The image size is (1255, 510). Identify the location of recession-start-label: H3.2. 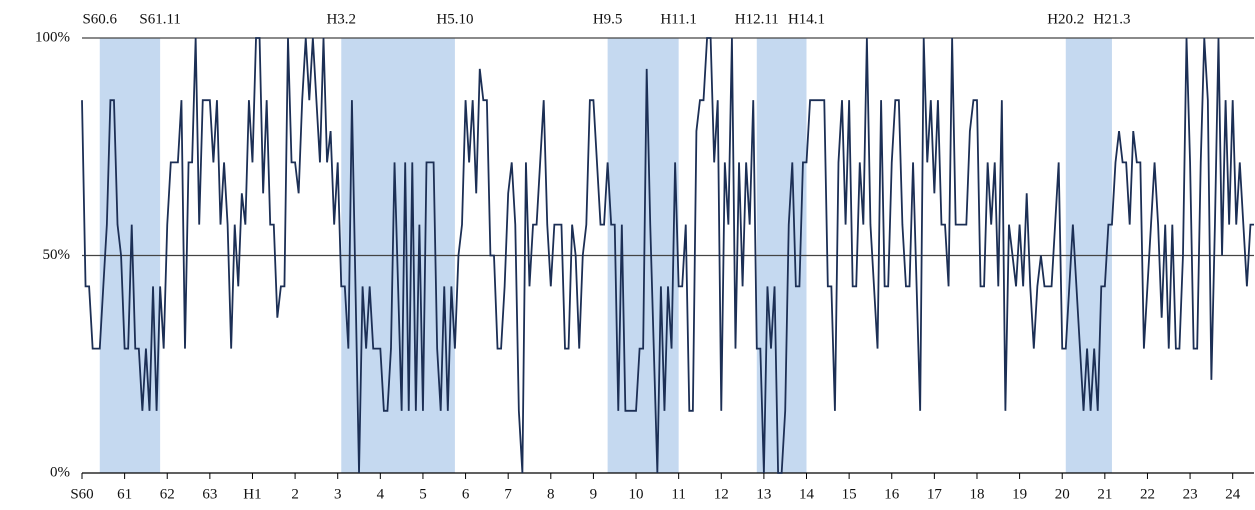
(341, 19).